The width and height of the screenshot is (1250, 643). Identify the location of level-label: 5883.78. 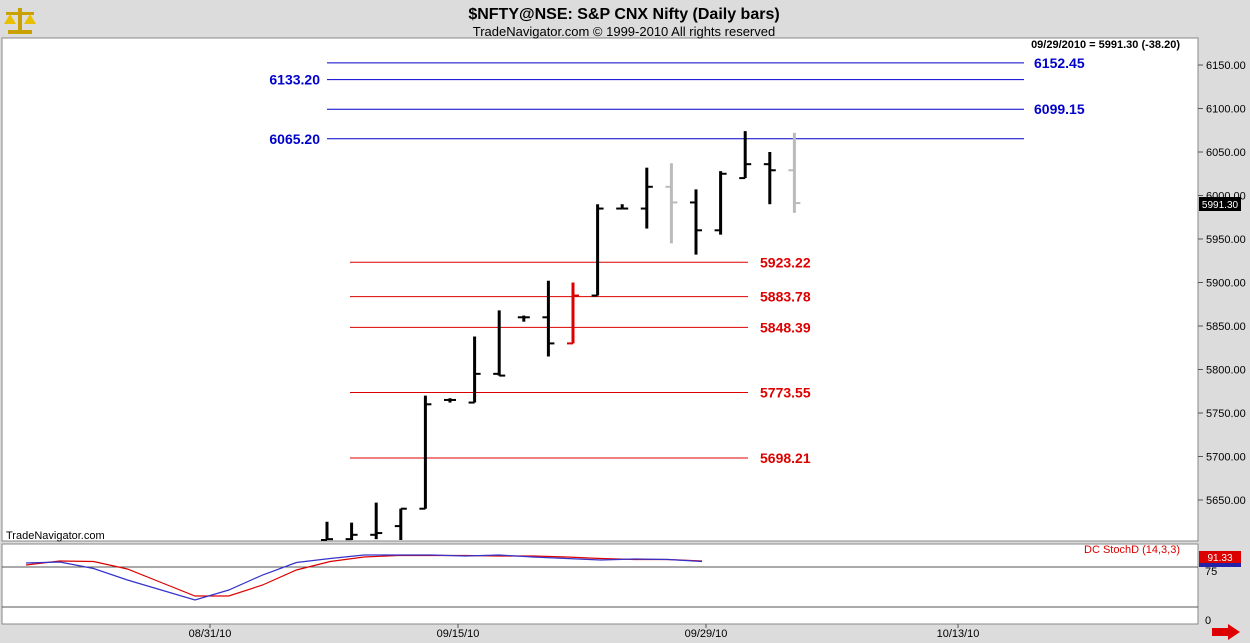
(785, 297).